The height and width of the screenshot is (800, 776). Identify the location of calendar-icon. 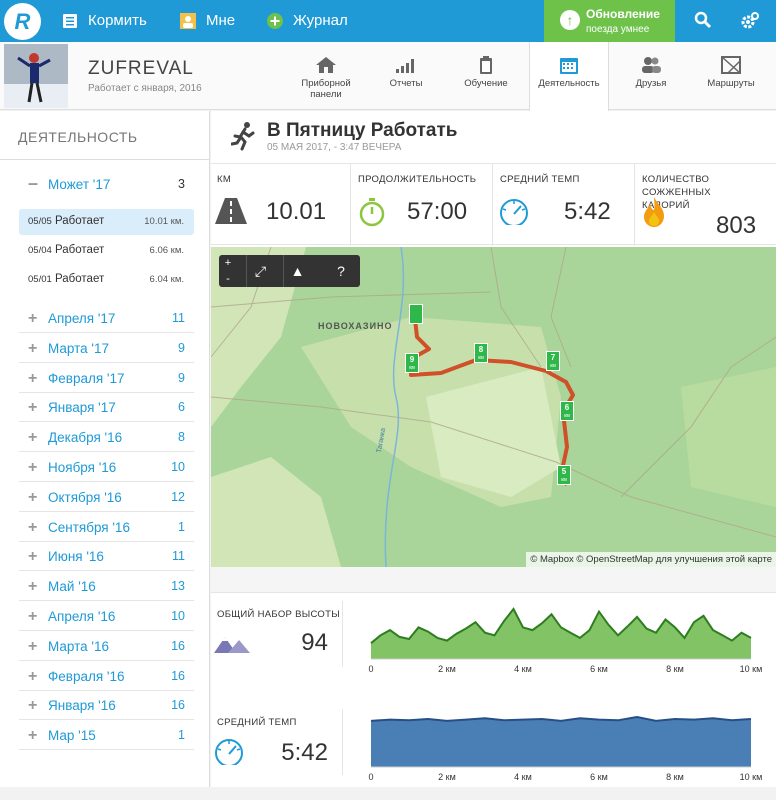
(569, 66).